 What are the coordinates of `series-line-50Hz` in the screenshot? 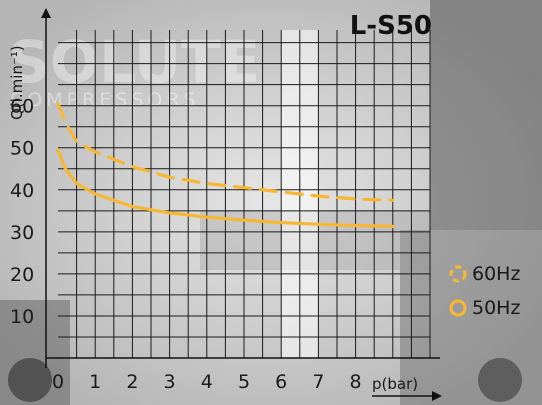 It's located at (225, 188).